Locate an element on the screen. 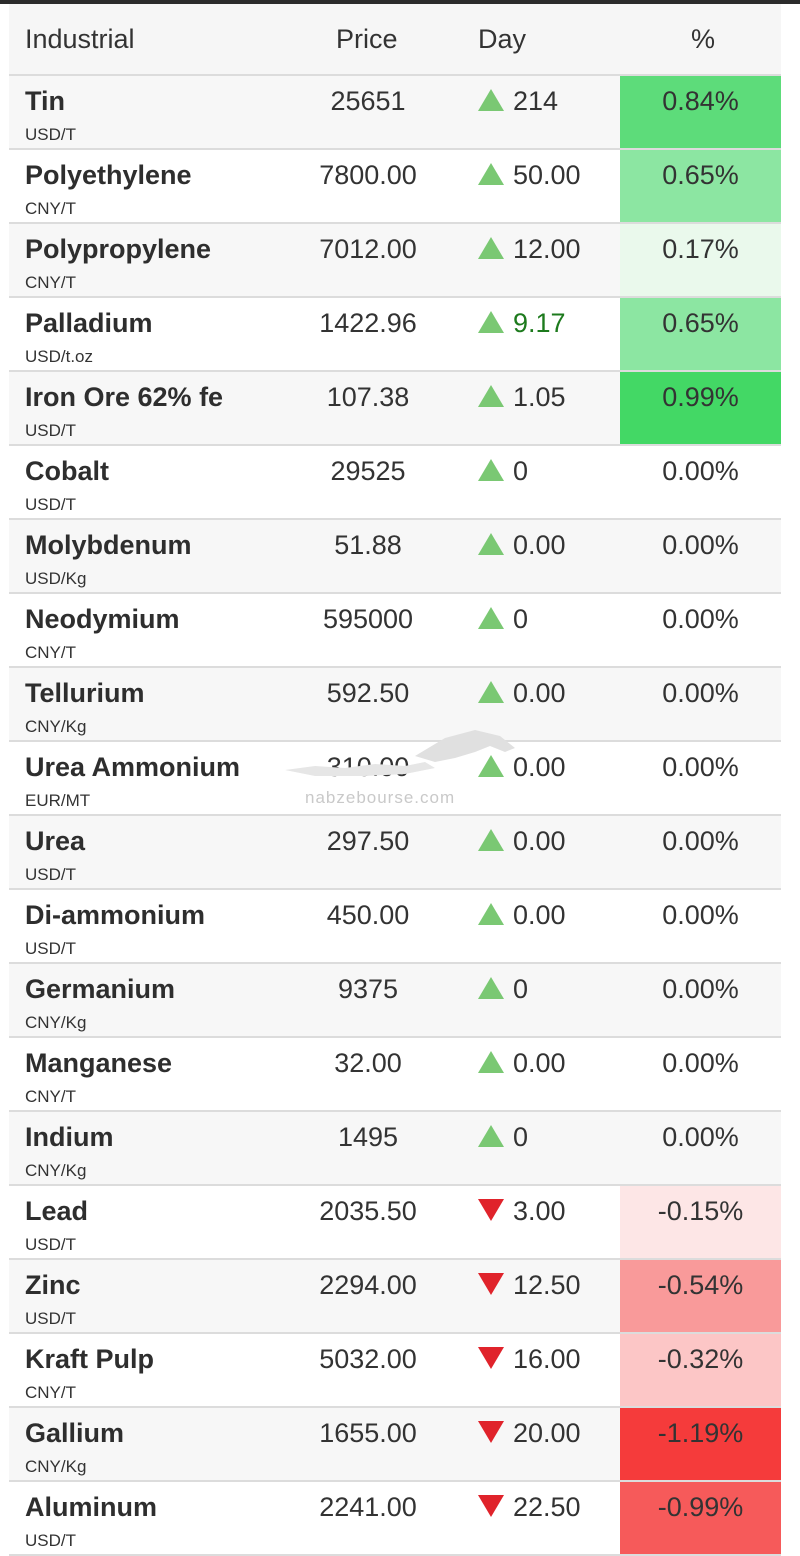  percent-change-cell: -0.15% is located at coordinates (700, 1222).